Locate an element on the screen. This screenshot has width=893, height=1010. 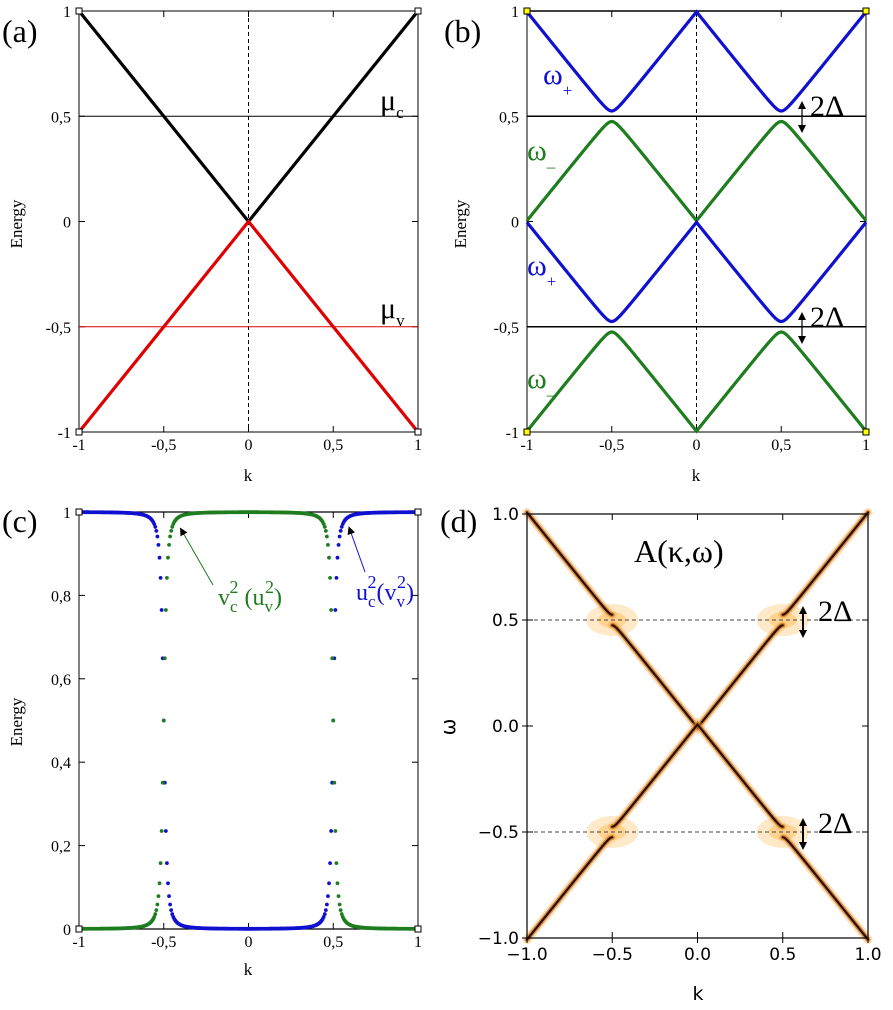
panel-c-xlabel: k is located at coordinates (248, 969).